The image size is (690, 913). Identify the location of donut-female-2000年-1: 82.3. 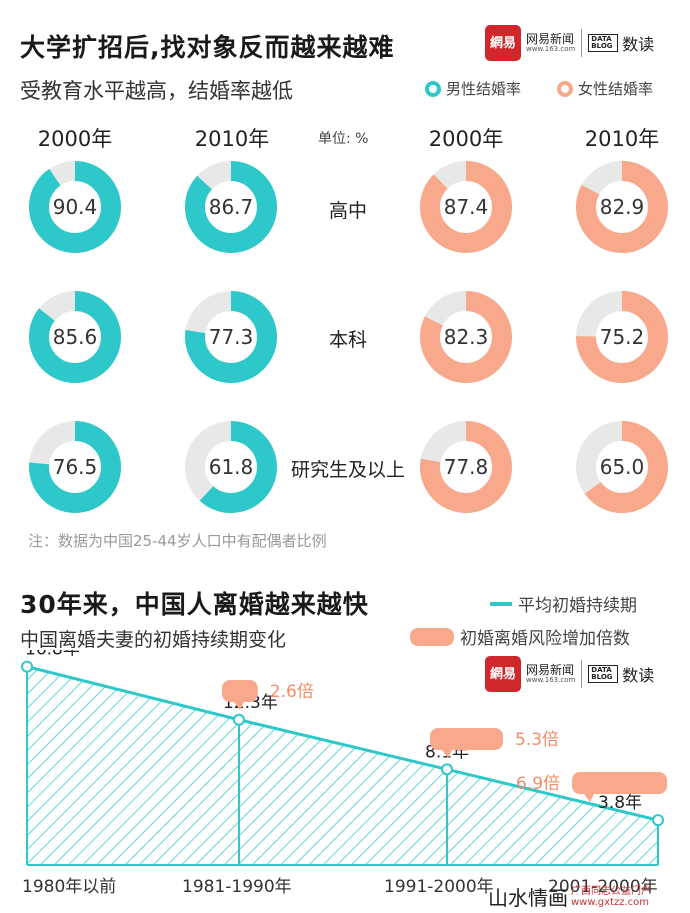
(466, 337).